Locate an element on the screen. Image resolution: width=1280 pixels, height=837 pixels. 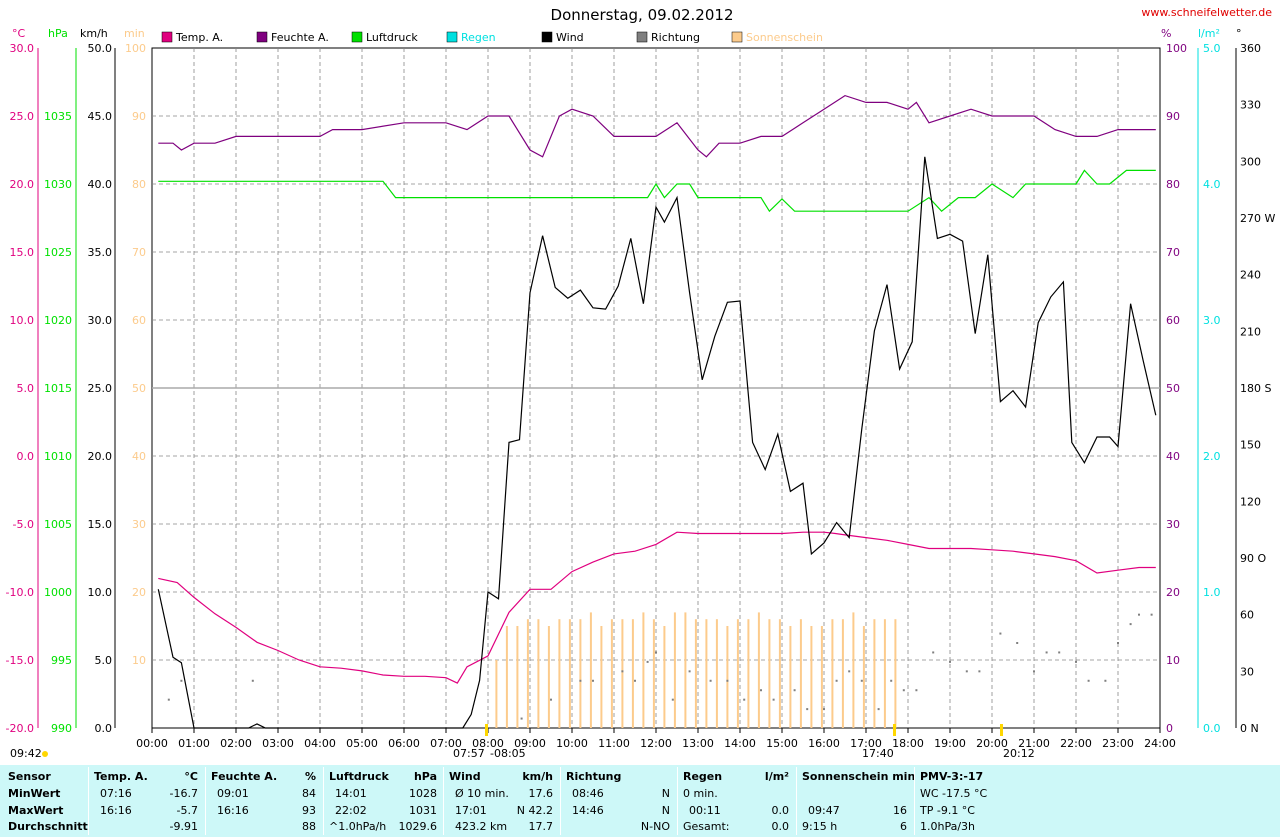
humidity-tick-label: 60 is located at coordinates (1173, 320).